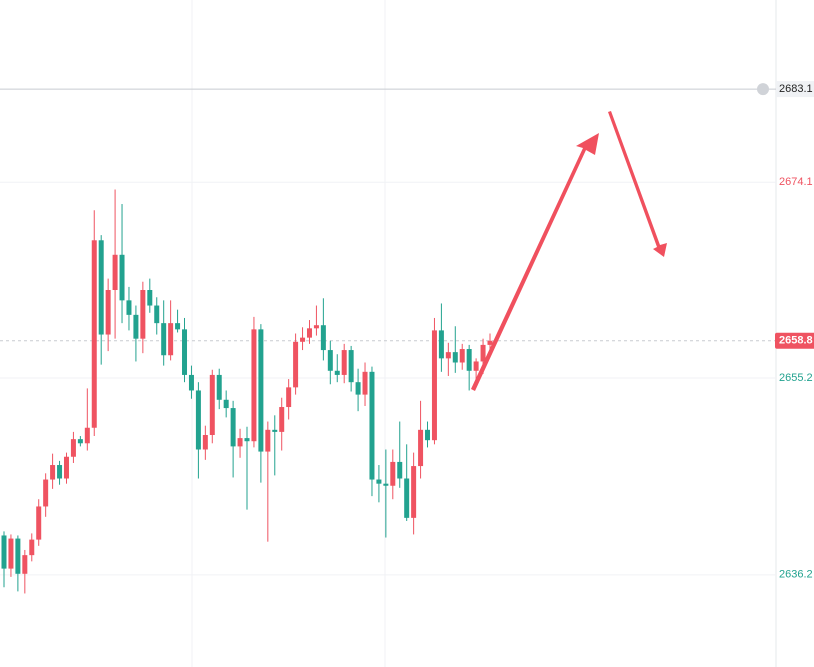  What do you see at coordinates (794, 340) in the screenshot?
I see `last-price-tag` at bounding box center [794, 340].